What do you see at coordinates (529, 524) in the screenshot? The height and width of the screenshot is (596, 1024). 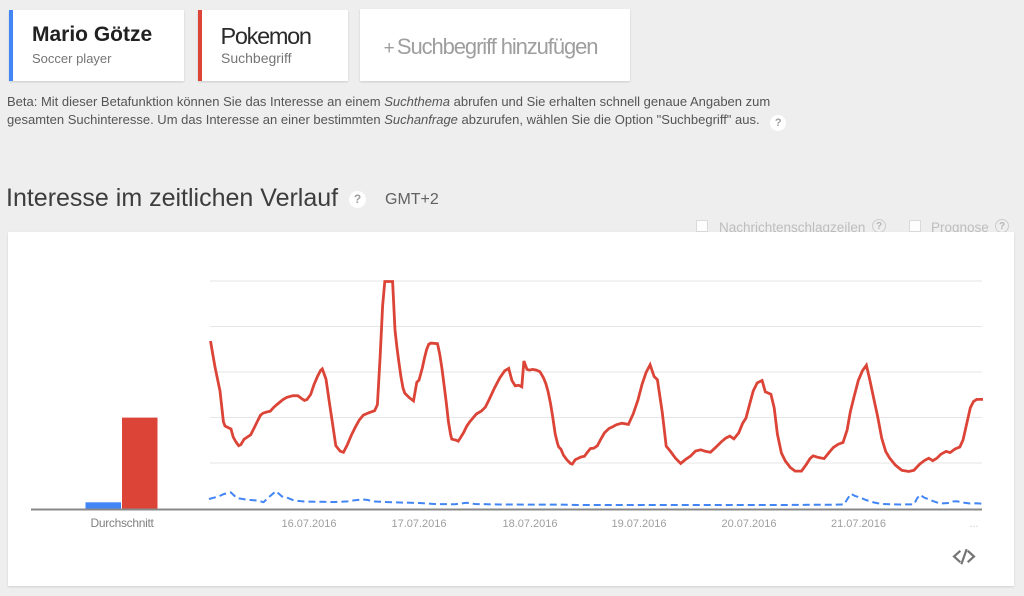 I see `svg-text: 18.07.2016` at bounding box center [529, 524].